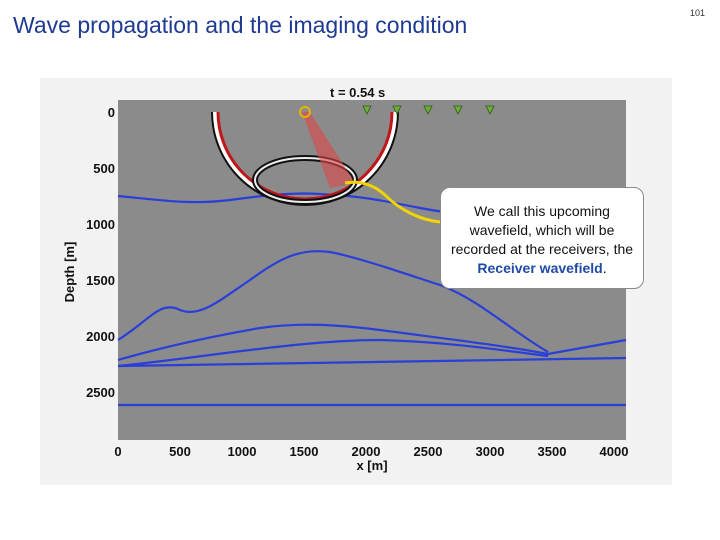 The image size is (720, 540). Describe the element at coordinates (371, 465) in the screenshot. I see `x-axis-label: x [m]` at that location.